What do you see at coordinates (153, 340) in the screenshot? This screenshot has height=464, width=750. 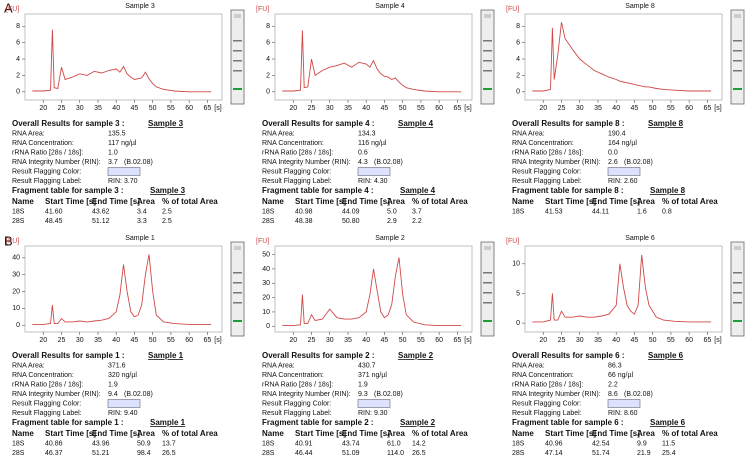 I see `x-tick-label: 50` at bounding box center [153, 340].